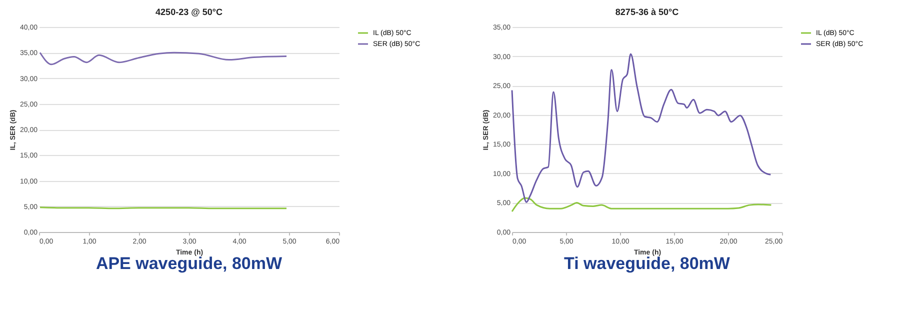 Image resolution: width=904 pixels, height=328 pixels. I want to click on chart-title: 4250-23 @ 50°C, so click(189, 12).